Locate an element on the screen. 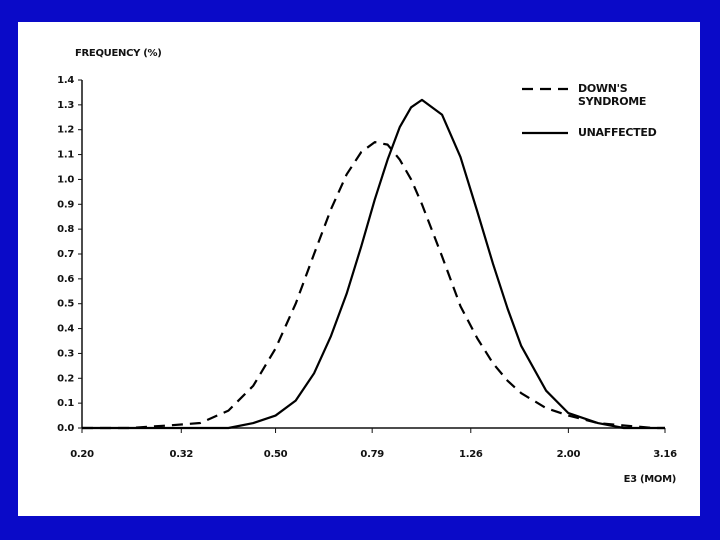 The height and width of the screenshot is (540, 720). x-tick-label: 0.50 is located at coordinates (276, 454).